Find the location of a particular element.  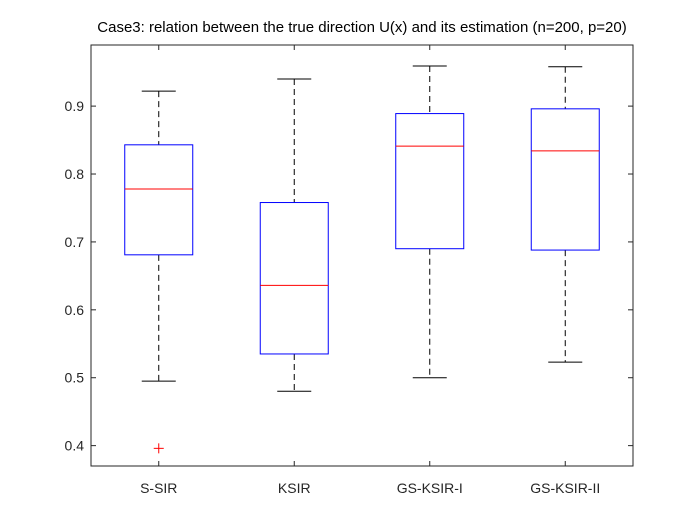

box-gs-ksir-i is located at coordinates (430, 181).